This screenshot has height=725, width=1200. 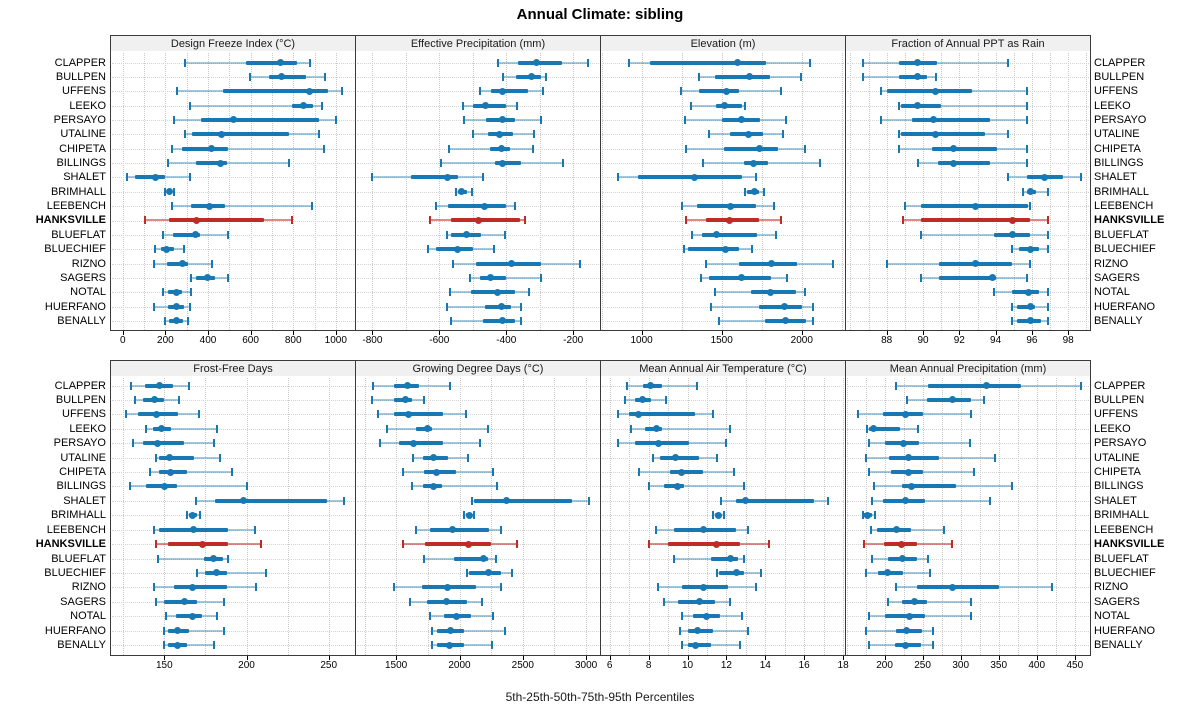 I want to click on axis-tick-label: 200, so click(x=165, y=340).